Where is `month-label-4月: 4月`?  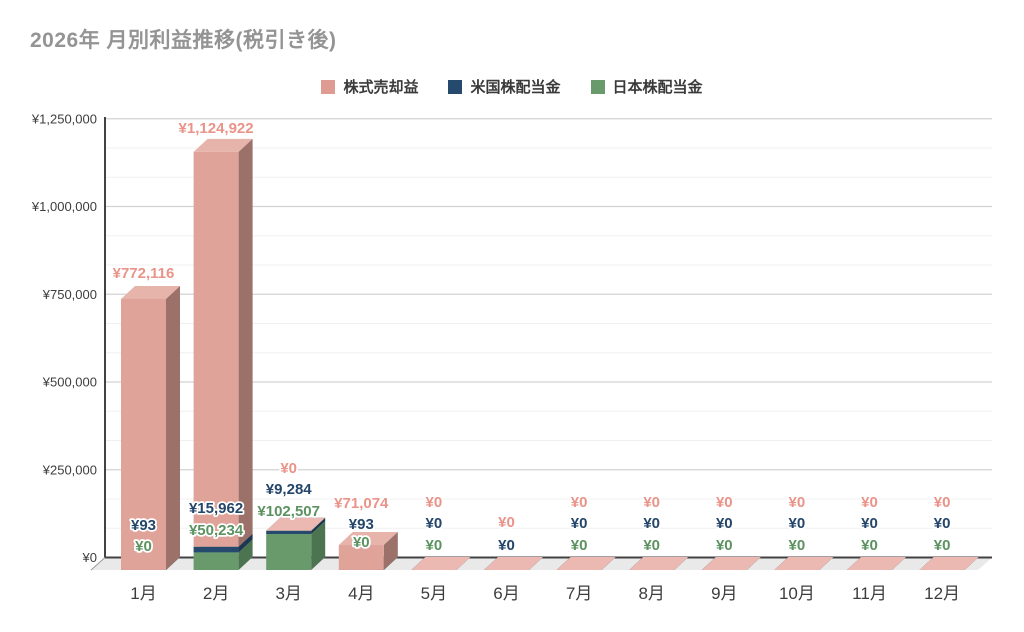
month-label-4月: 4月 is located at coordinates (361, 593).